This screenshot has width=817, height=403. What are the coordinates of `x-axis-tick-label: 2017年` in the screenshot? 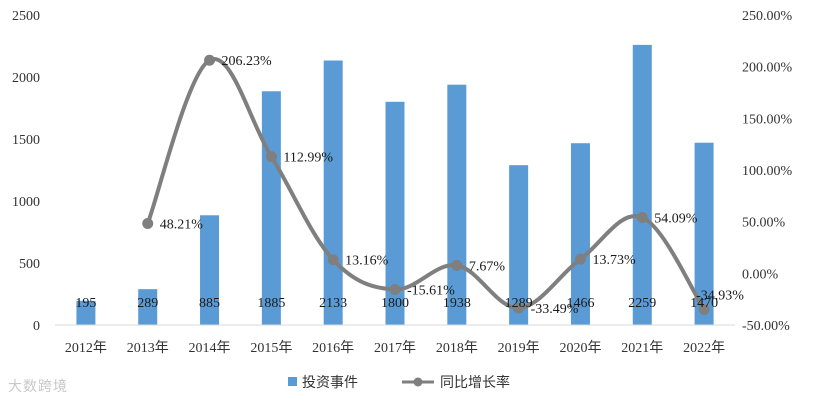 It's located at (395, 348).